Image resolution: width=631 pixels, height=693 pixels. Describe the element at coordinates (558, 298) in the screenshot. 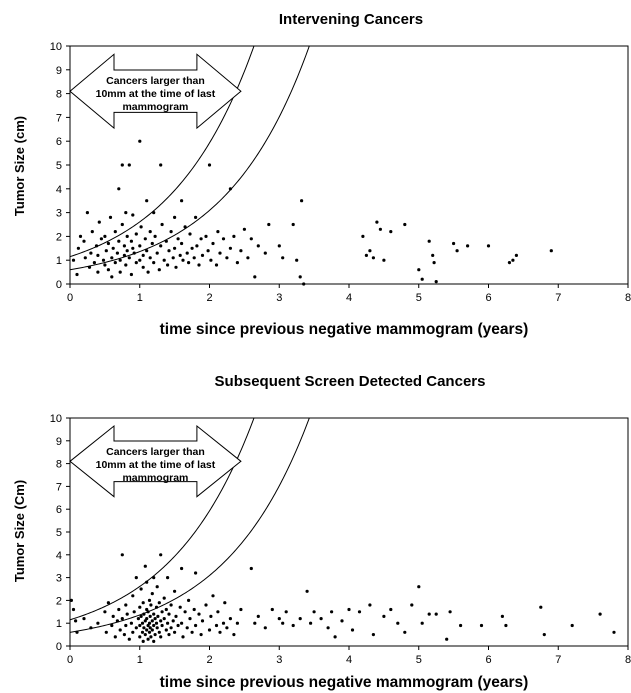

I see `x-tick-label: 7` at that location.